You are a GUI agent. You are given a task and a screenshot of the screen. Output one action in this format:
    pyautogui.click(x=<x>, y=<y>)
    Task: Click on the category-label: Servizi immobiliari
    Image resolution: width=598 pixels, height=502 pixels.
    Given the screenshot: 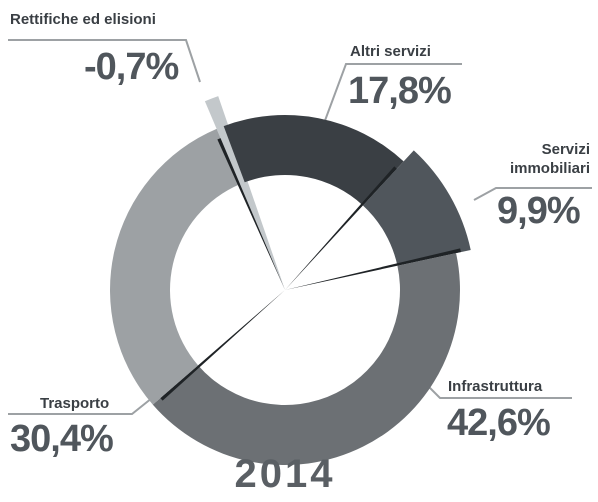 What is the action you would take?
    pyautogui.click(x=549, y=159)
    